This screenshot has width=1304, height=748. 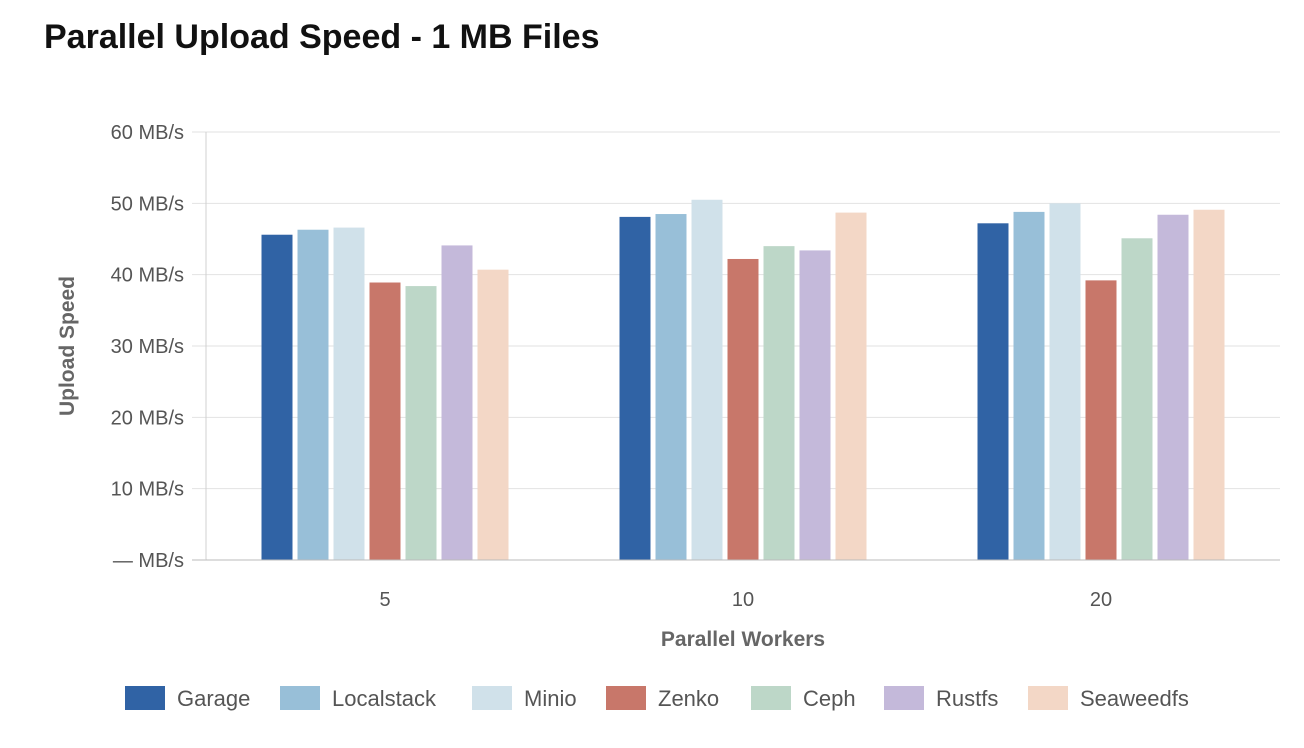 What do you see at coordinates (550, 698) in the screenshot?
I see `legend-label: Minio` at bounding box center [550, 698].